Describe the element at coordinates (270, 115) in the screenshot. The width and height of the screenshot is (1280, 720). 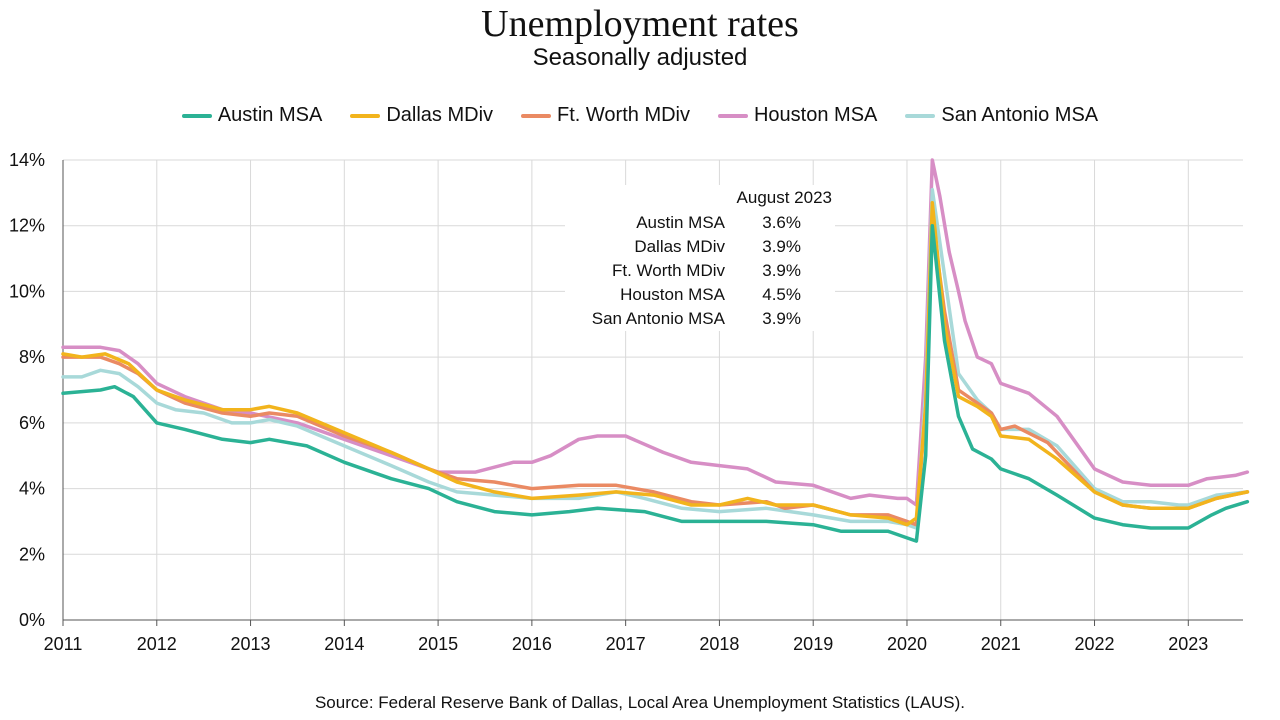
I see `legend-label: Austin MSA` at that location.